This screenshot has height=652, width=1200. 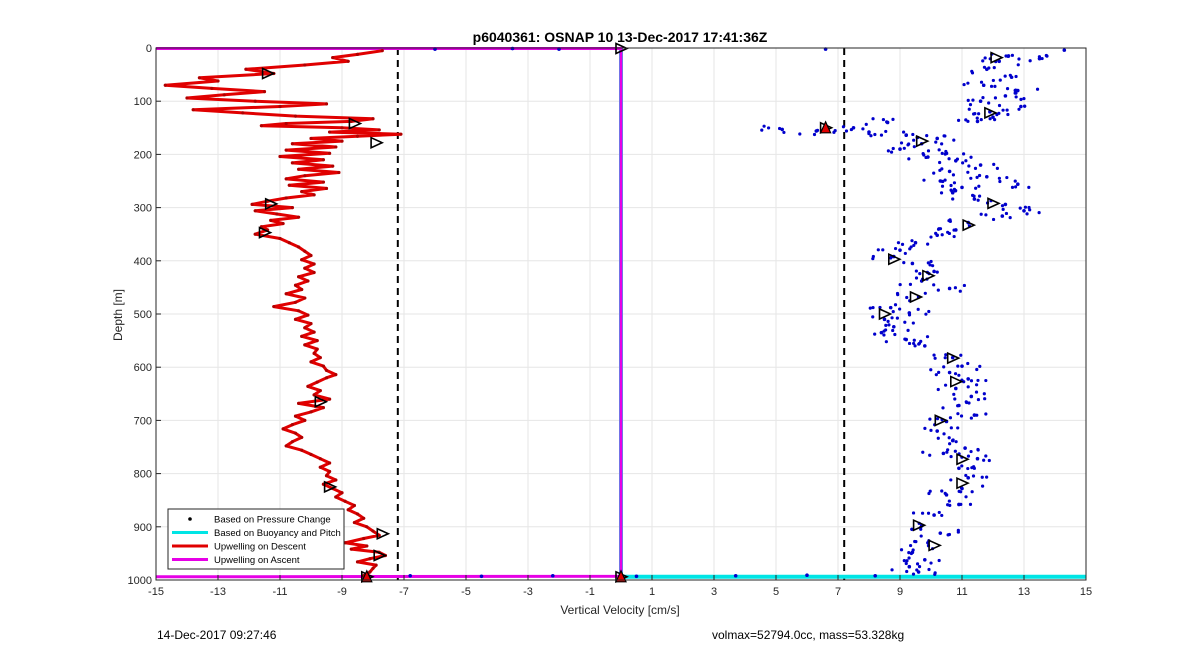 What do you see at coordinates (620, 37) in the screenshot?
I see `chart-title: p6040361: OSNAP 10 13-Dec-2017 17:41:36Z` at bounding box center [620, 37].